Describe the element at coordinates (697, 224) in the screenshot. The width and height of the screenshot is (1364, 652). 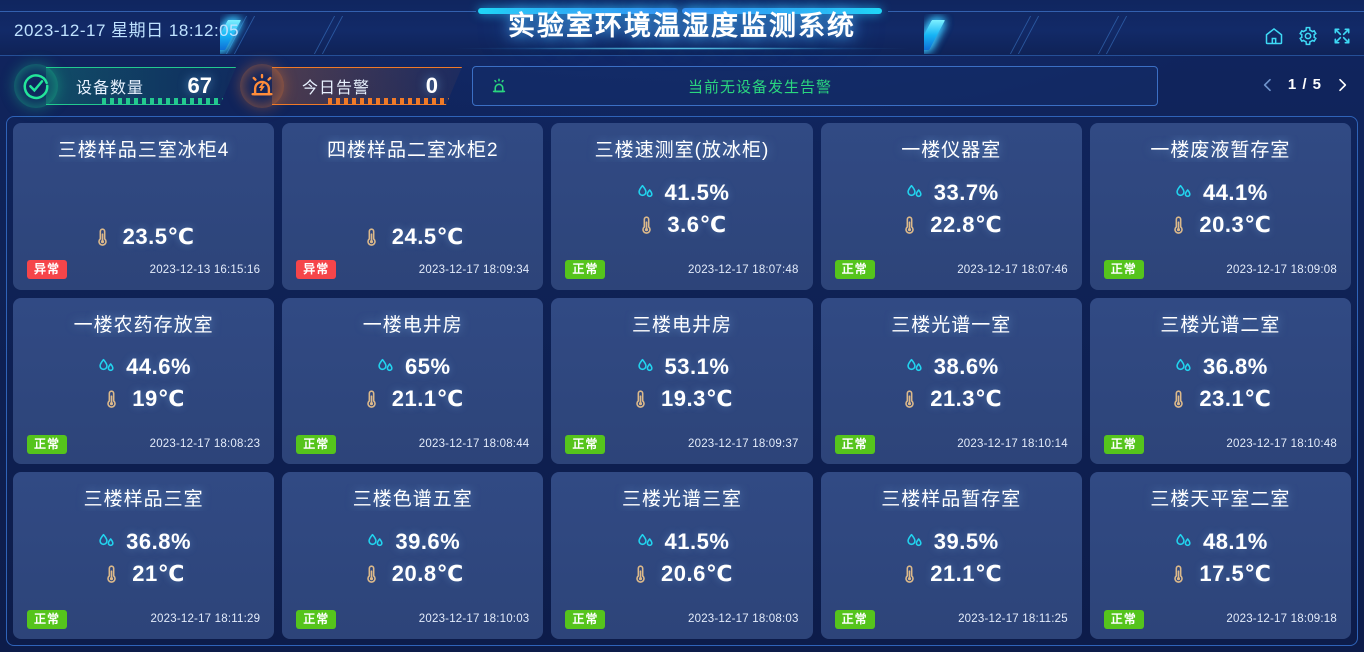
I see `temperature-value: 3.6℃` at that location.